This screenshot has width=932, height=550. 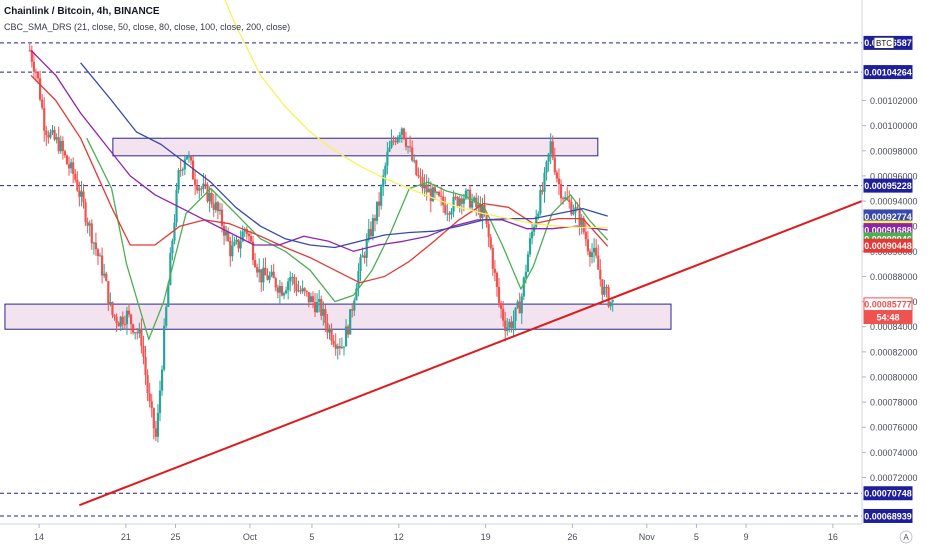 What do you see at coordinates (894, 478) in the screenshot?
I see `y-tick-label: 0.00072000` at bounding box center [894, 478].